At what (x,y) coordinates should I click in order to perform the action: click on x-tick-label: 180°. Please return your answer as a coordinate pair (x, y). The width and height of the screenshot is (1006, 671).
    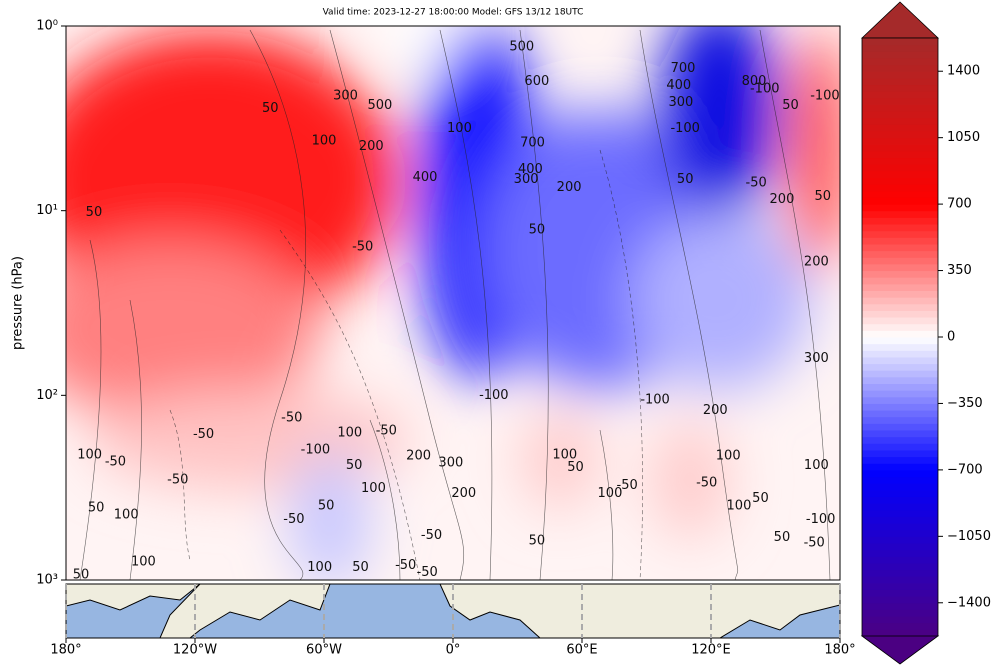
    Looking at the image, I should click on (839, 650).